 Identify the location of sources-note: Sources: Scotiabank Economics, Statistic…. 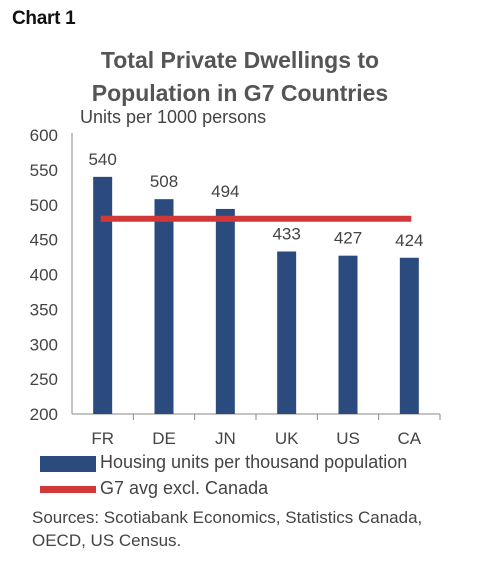
(227, 529).